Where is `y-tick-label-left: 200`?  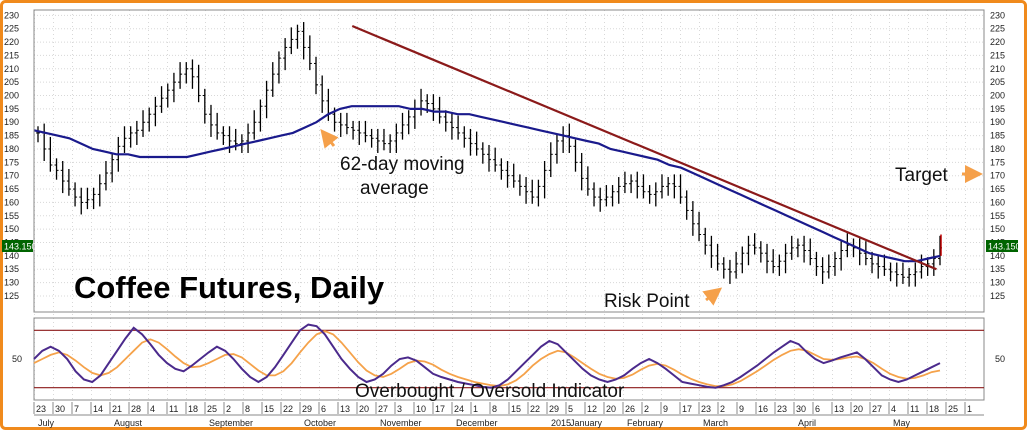 y-tick-label-left: 200 is located at coordinates (11, 96).